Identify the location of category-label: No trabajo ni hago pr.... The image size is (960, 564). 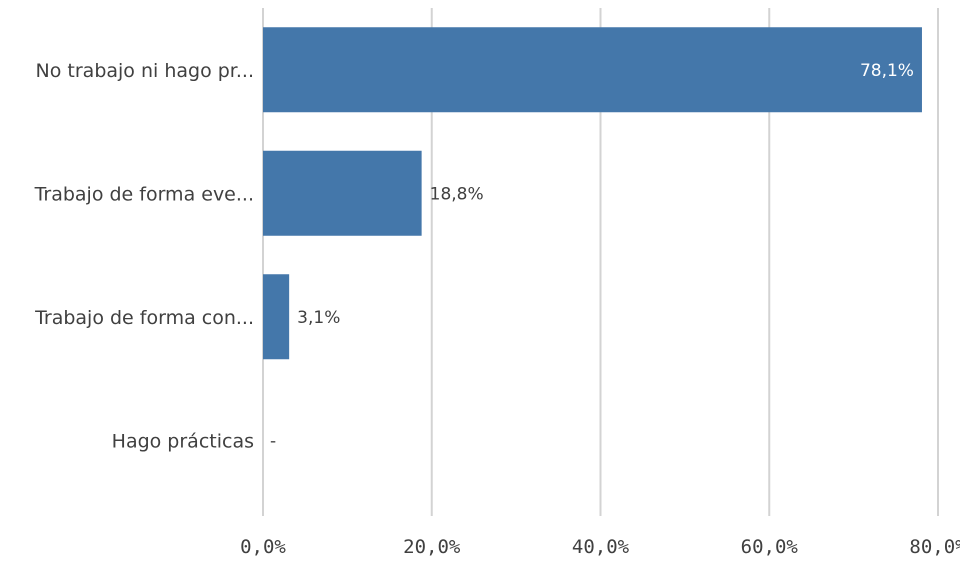
(145, 71).